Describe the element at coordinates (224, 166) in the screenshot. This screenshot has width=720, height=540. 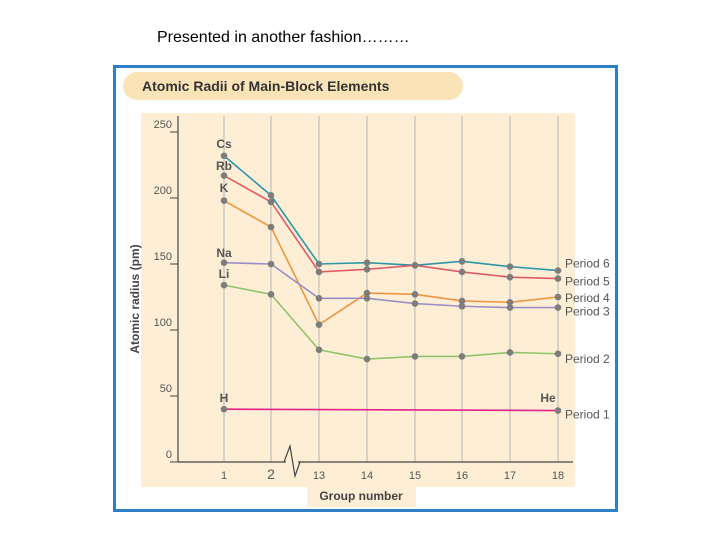
I see `element-label-rb: Rb` at that location.